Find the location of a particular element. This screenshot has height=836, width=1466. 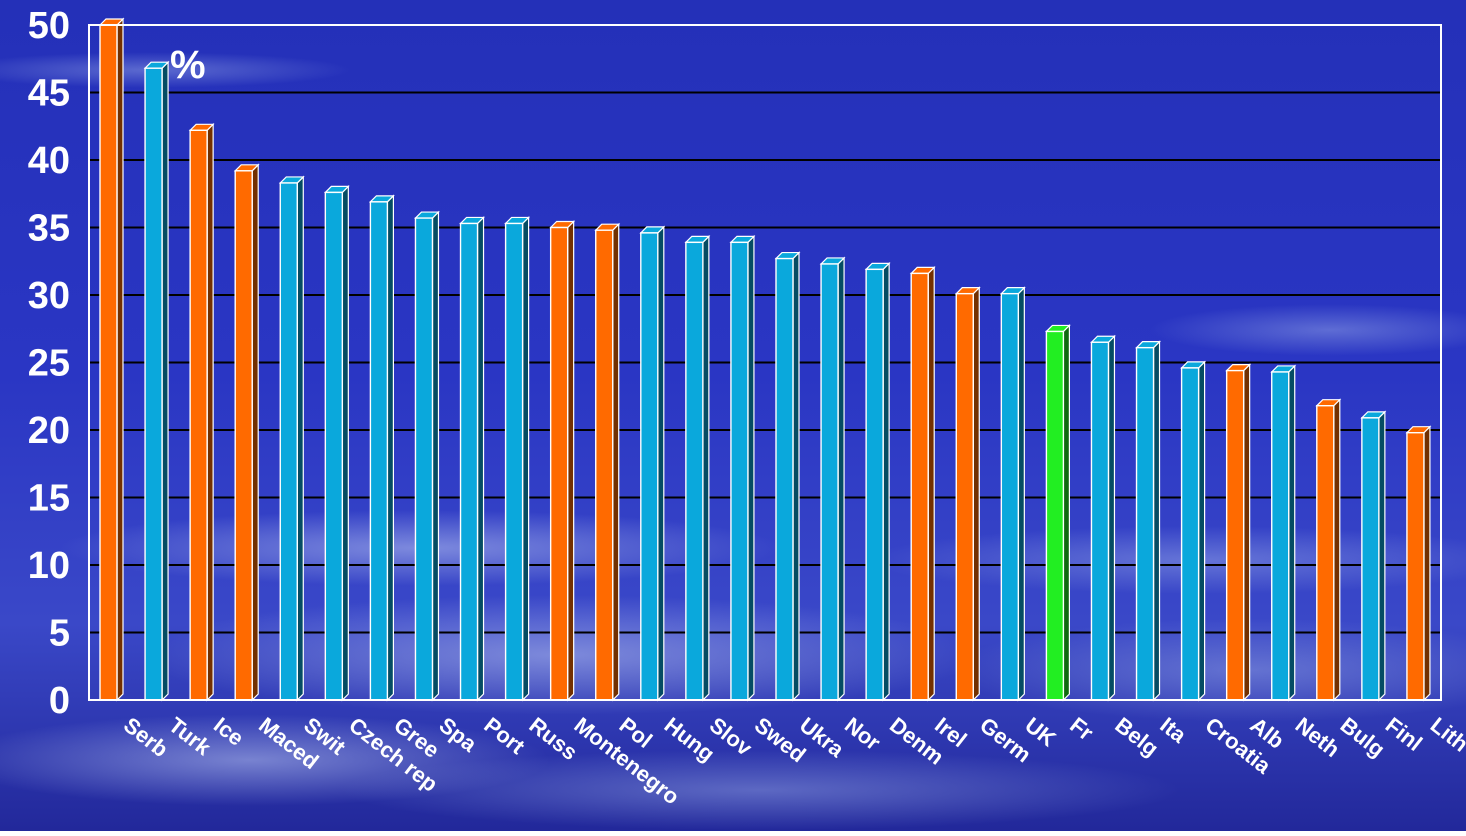

y-tick-label: 40 is located at coordinates (49, 161).